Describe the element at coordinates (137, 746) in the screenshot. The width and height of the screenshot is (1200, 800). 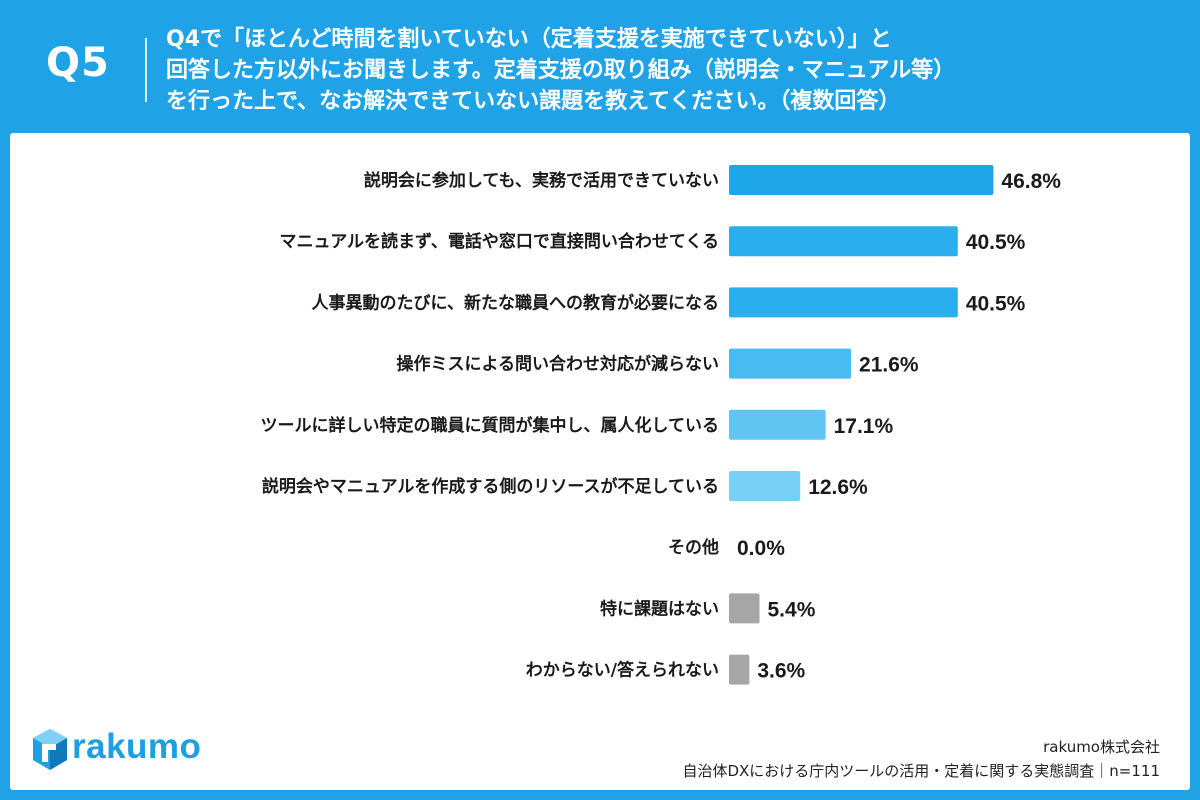
I see `brand-name: rakumo` at that location.